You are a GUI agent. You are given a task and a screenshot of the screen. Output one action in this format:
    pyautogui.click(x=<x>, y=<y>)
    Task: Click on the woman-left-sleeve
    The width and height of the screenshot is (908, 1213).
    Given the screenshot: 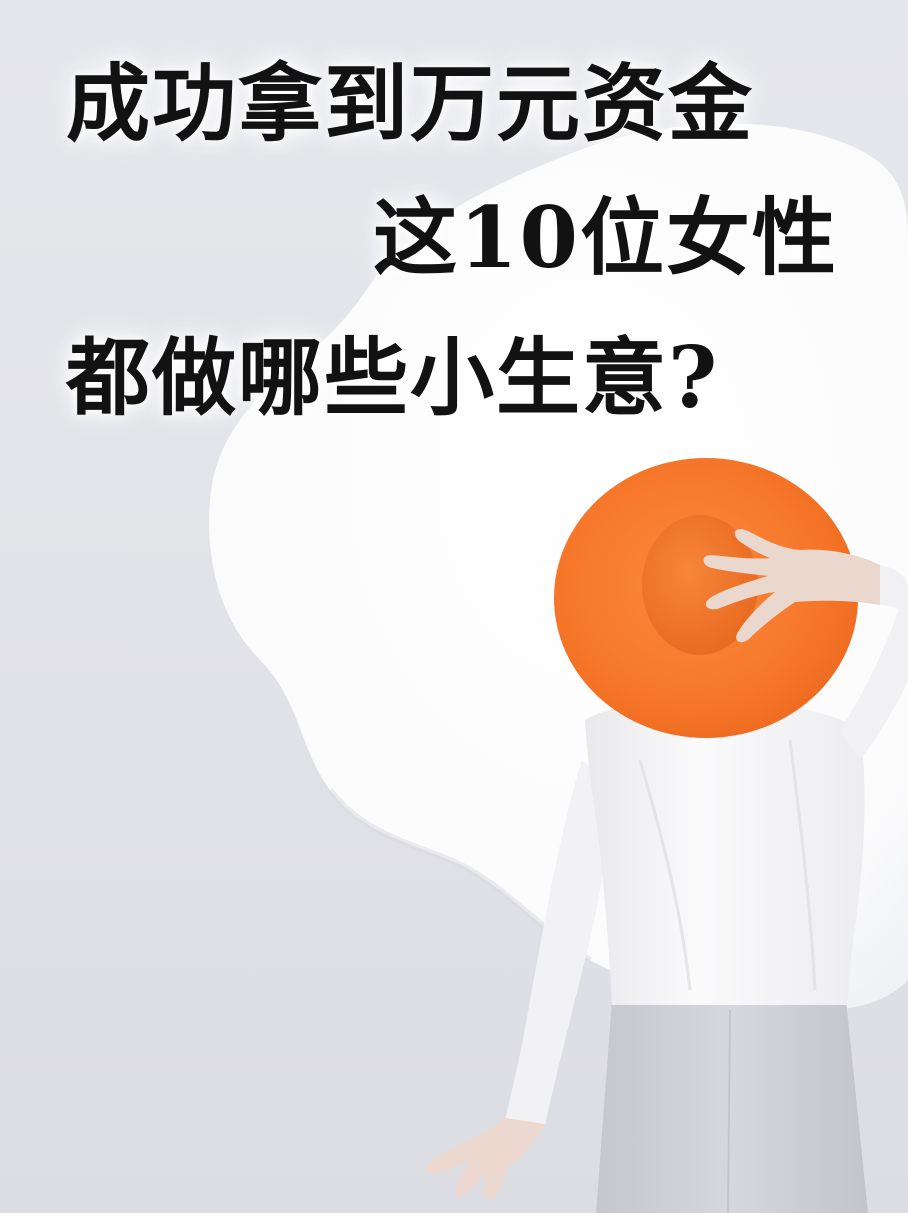 What is the action you would take?
    pyautogui.click(x=558, y=942)
    